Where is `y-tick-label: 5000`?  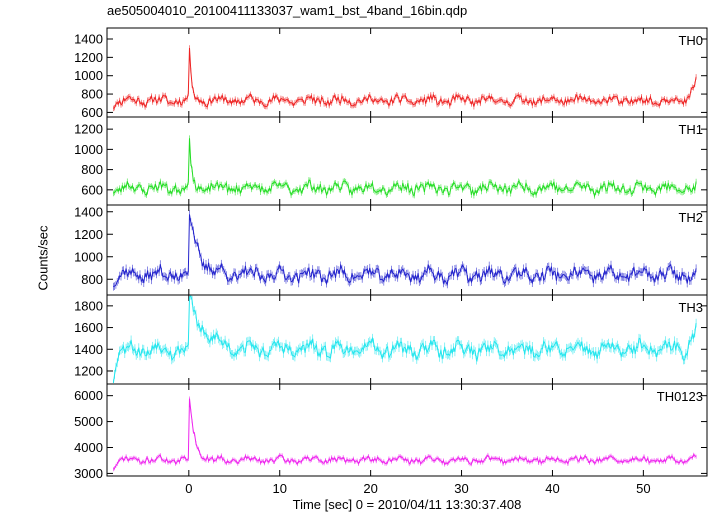
y-tick-label: 5000 is located at coordinates (88, 421).